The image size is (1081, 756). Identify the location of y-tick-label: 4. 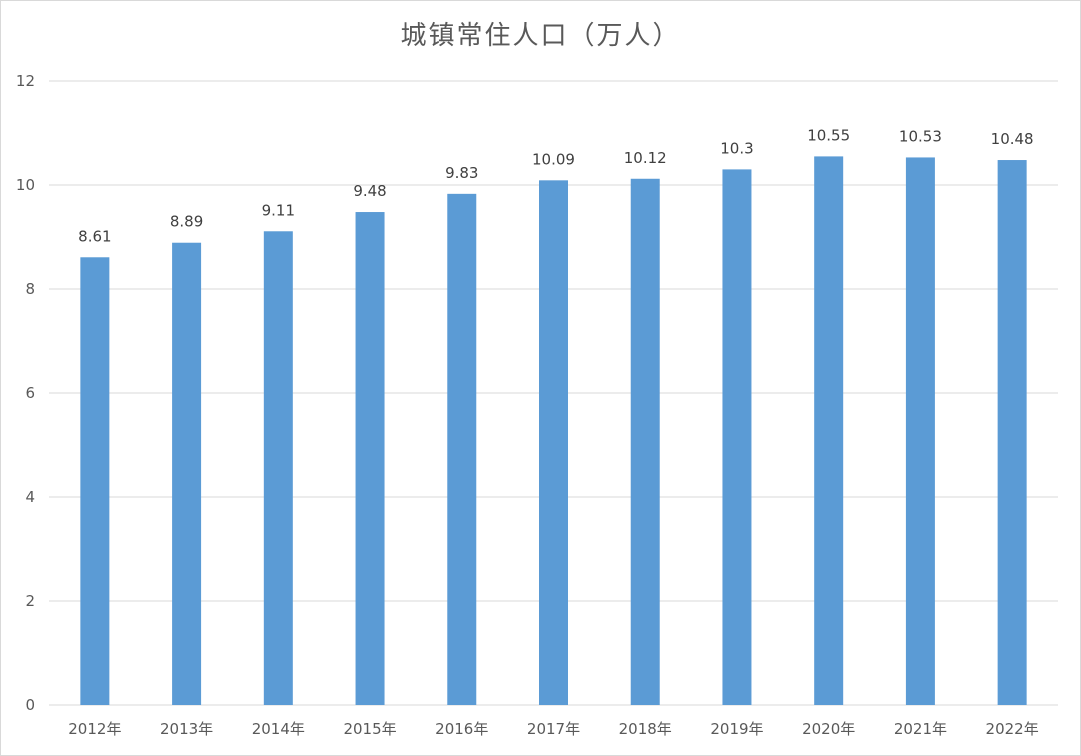
(30, 497).